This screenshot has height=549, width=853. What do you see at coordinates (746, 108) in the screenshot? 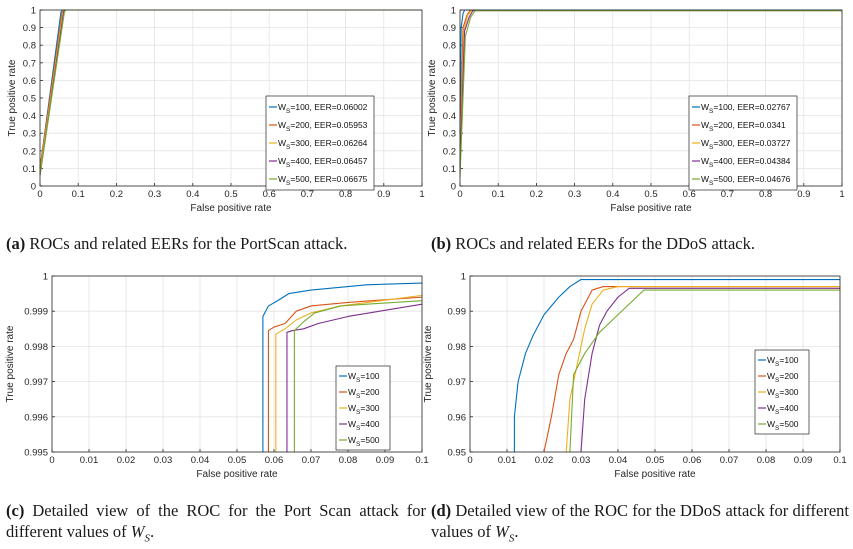
I see `legend-label: WS=100, EER=0.02767` at bounding box center [746, 108].